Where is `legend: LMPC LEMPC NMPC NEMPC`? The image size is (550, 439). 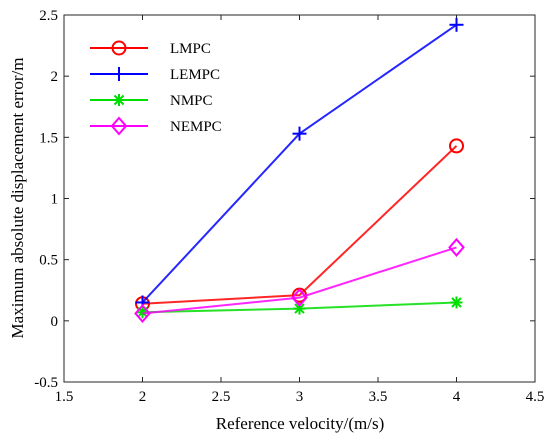 legend: LMPC LEMPC NMPC NEMPC is located at coordinates (156, 88).